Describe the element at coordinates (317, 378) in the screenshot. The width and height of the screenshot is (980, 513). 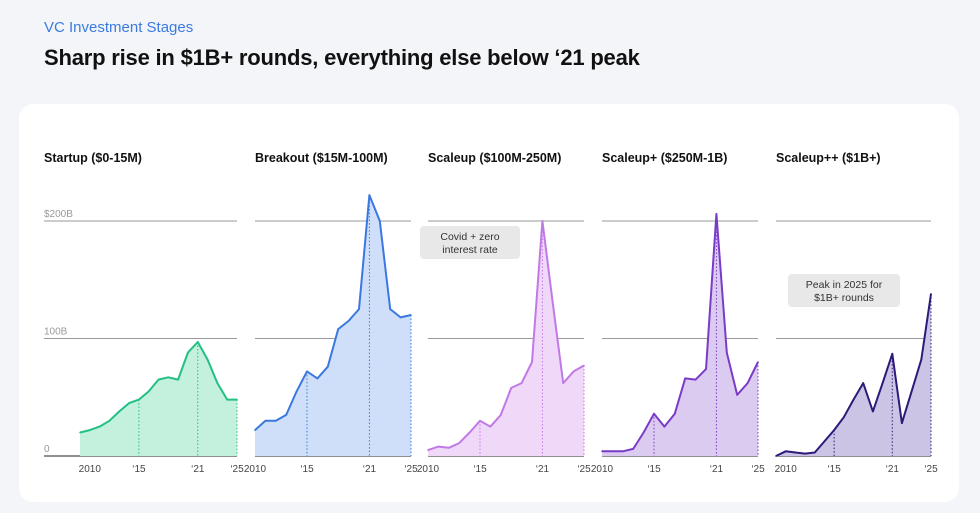
I see `point-2-2016` at that location.